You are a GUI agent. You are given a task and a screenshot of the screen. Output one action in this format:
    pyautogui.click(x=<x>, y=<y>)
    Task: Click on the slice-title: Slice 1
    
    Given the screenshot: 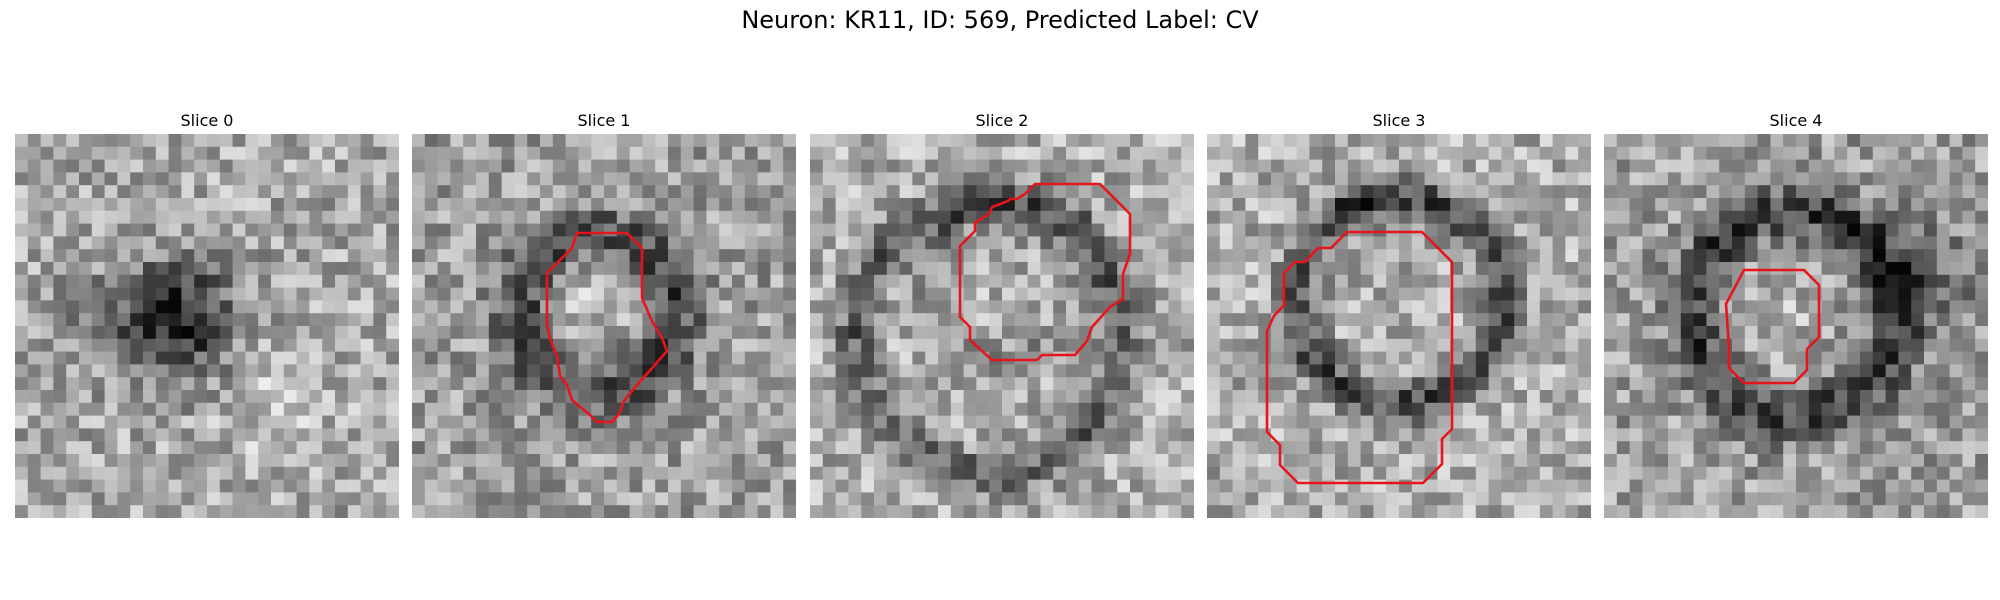 What is the action you would take?
    pyautogui.click(x=604, y=120)
    